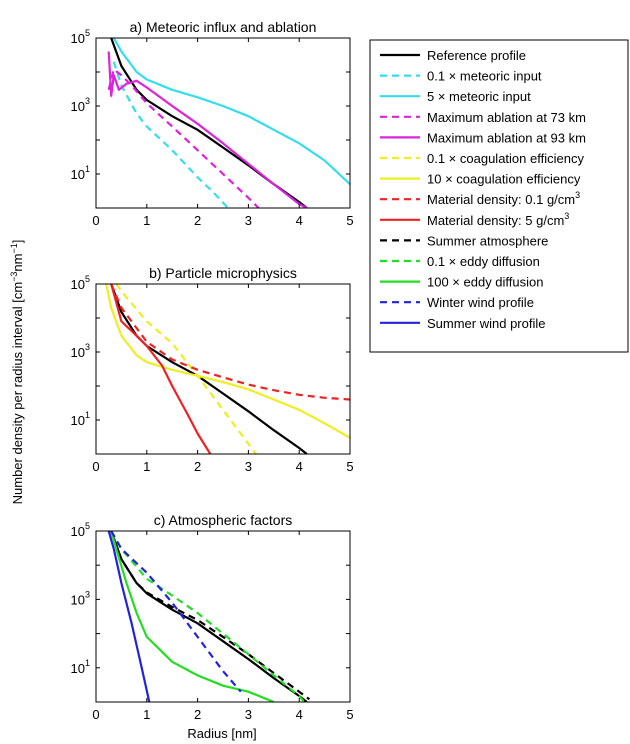  I want to click on legend-label-text: Winter wind profile, so click(480, 302).